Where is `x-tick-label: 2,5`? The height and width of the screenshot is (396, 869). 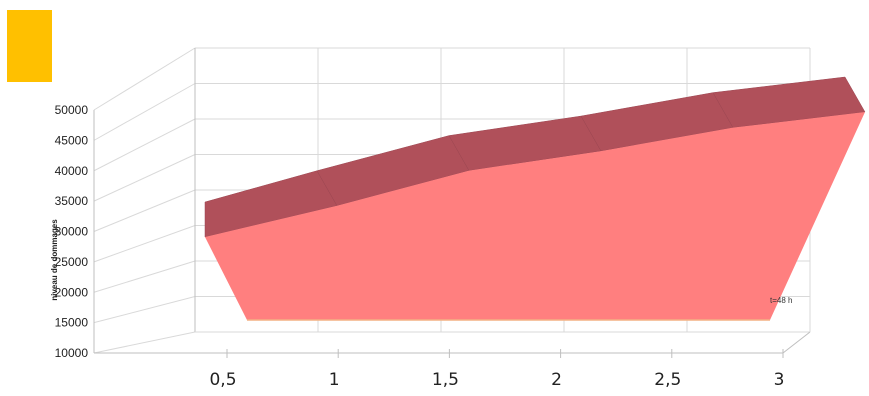
x-tick-label: 2,5 is located at coordinates (667, 380).